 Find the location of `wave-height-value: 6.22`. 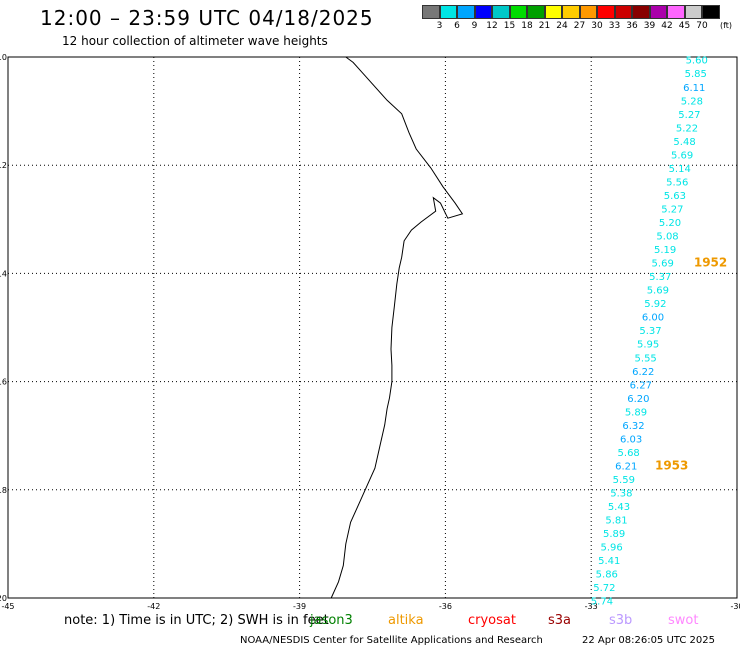

wave-height-value: 6.22 is located at coordinates (643, 372).